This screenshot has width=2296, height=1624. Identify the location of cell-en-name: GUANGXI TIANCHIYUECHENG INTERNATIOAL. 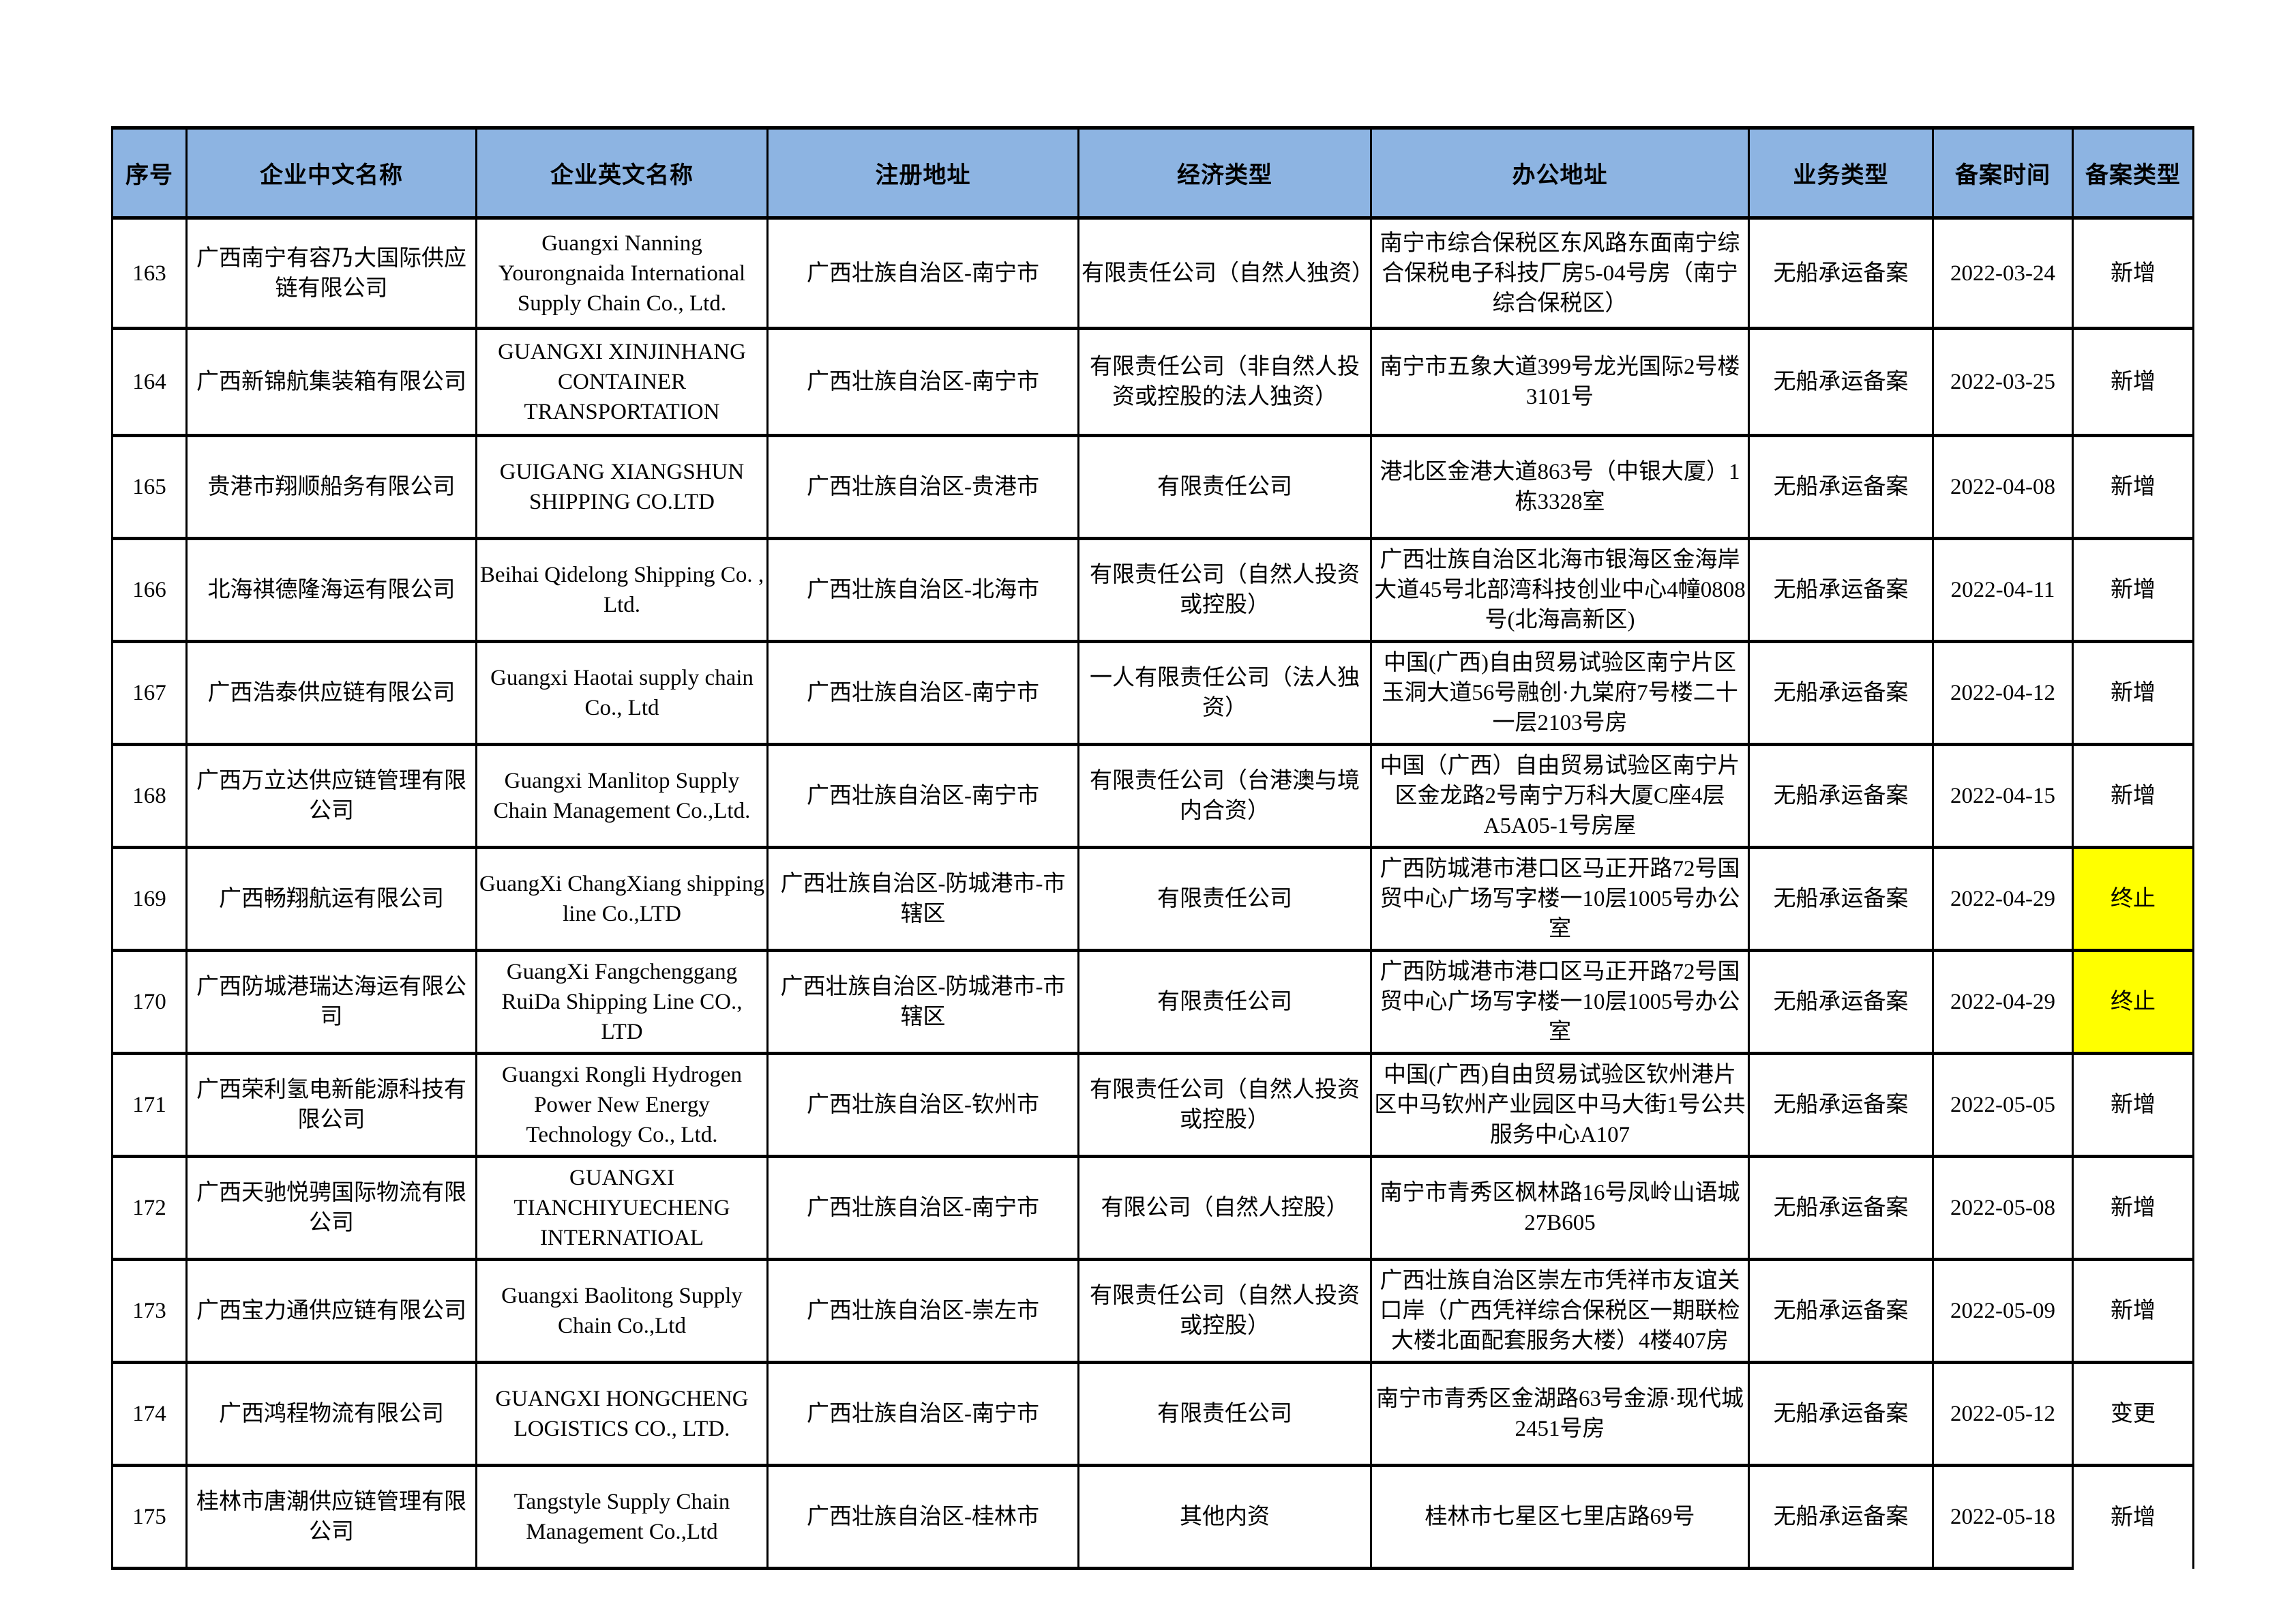
(622, 1208).